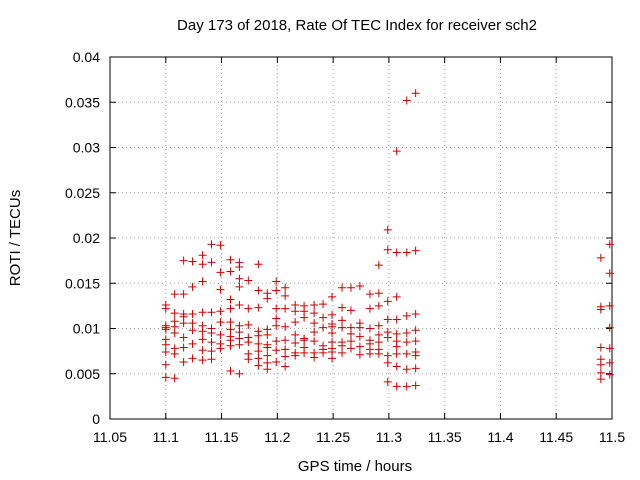 Image resolution: width=640 pixels, height=480 pixels. What do you see at coordinates (333, 437) in the screenshot?
I see `x-tick-label: 11.25` at bounding box center [333, 437].